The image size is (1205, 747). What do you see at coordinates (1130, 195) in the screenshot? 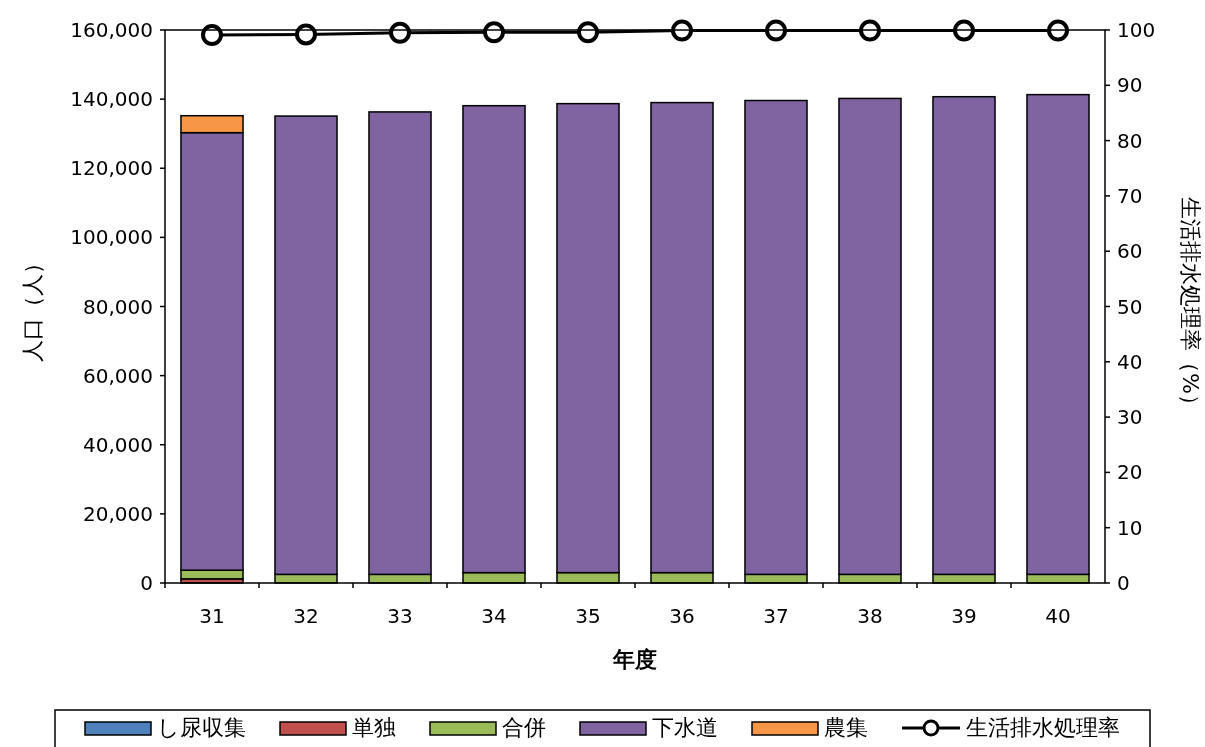
I see `y2-tick-label: 70` at bounding box center [1130, 195].